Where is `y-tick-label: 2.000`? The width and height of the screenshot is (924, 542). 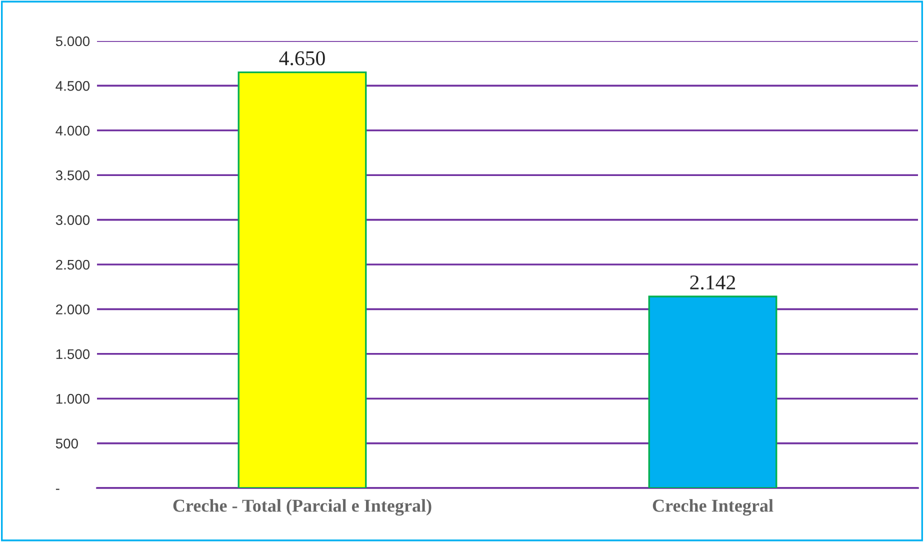
y-tick-label: 2.000 is located at coordinates (73, 309).